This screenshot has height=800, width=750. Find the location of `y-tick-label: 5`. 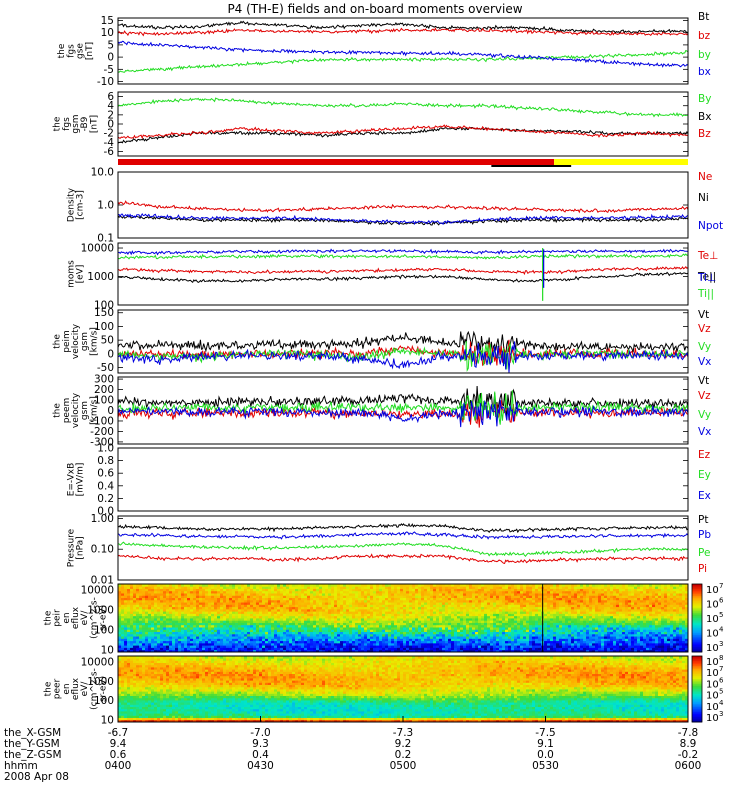

y-tick-label: 5 is located at coordinates (110, 45).